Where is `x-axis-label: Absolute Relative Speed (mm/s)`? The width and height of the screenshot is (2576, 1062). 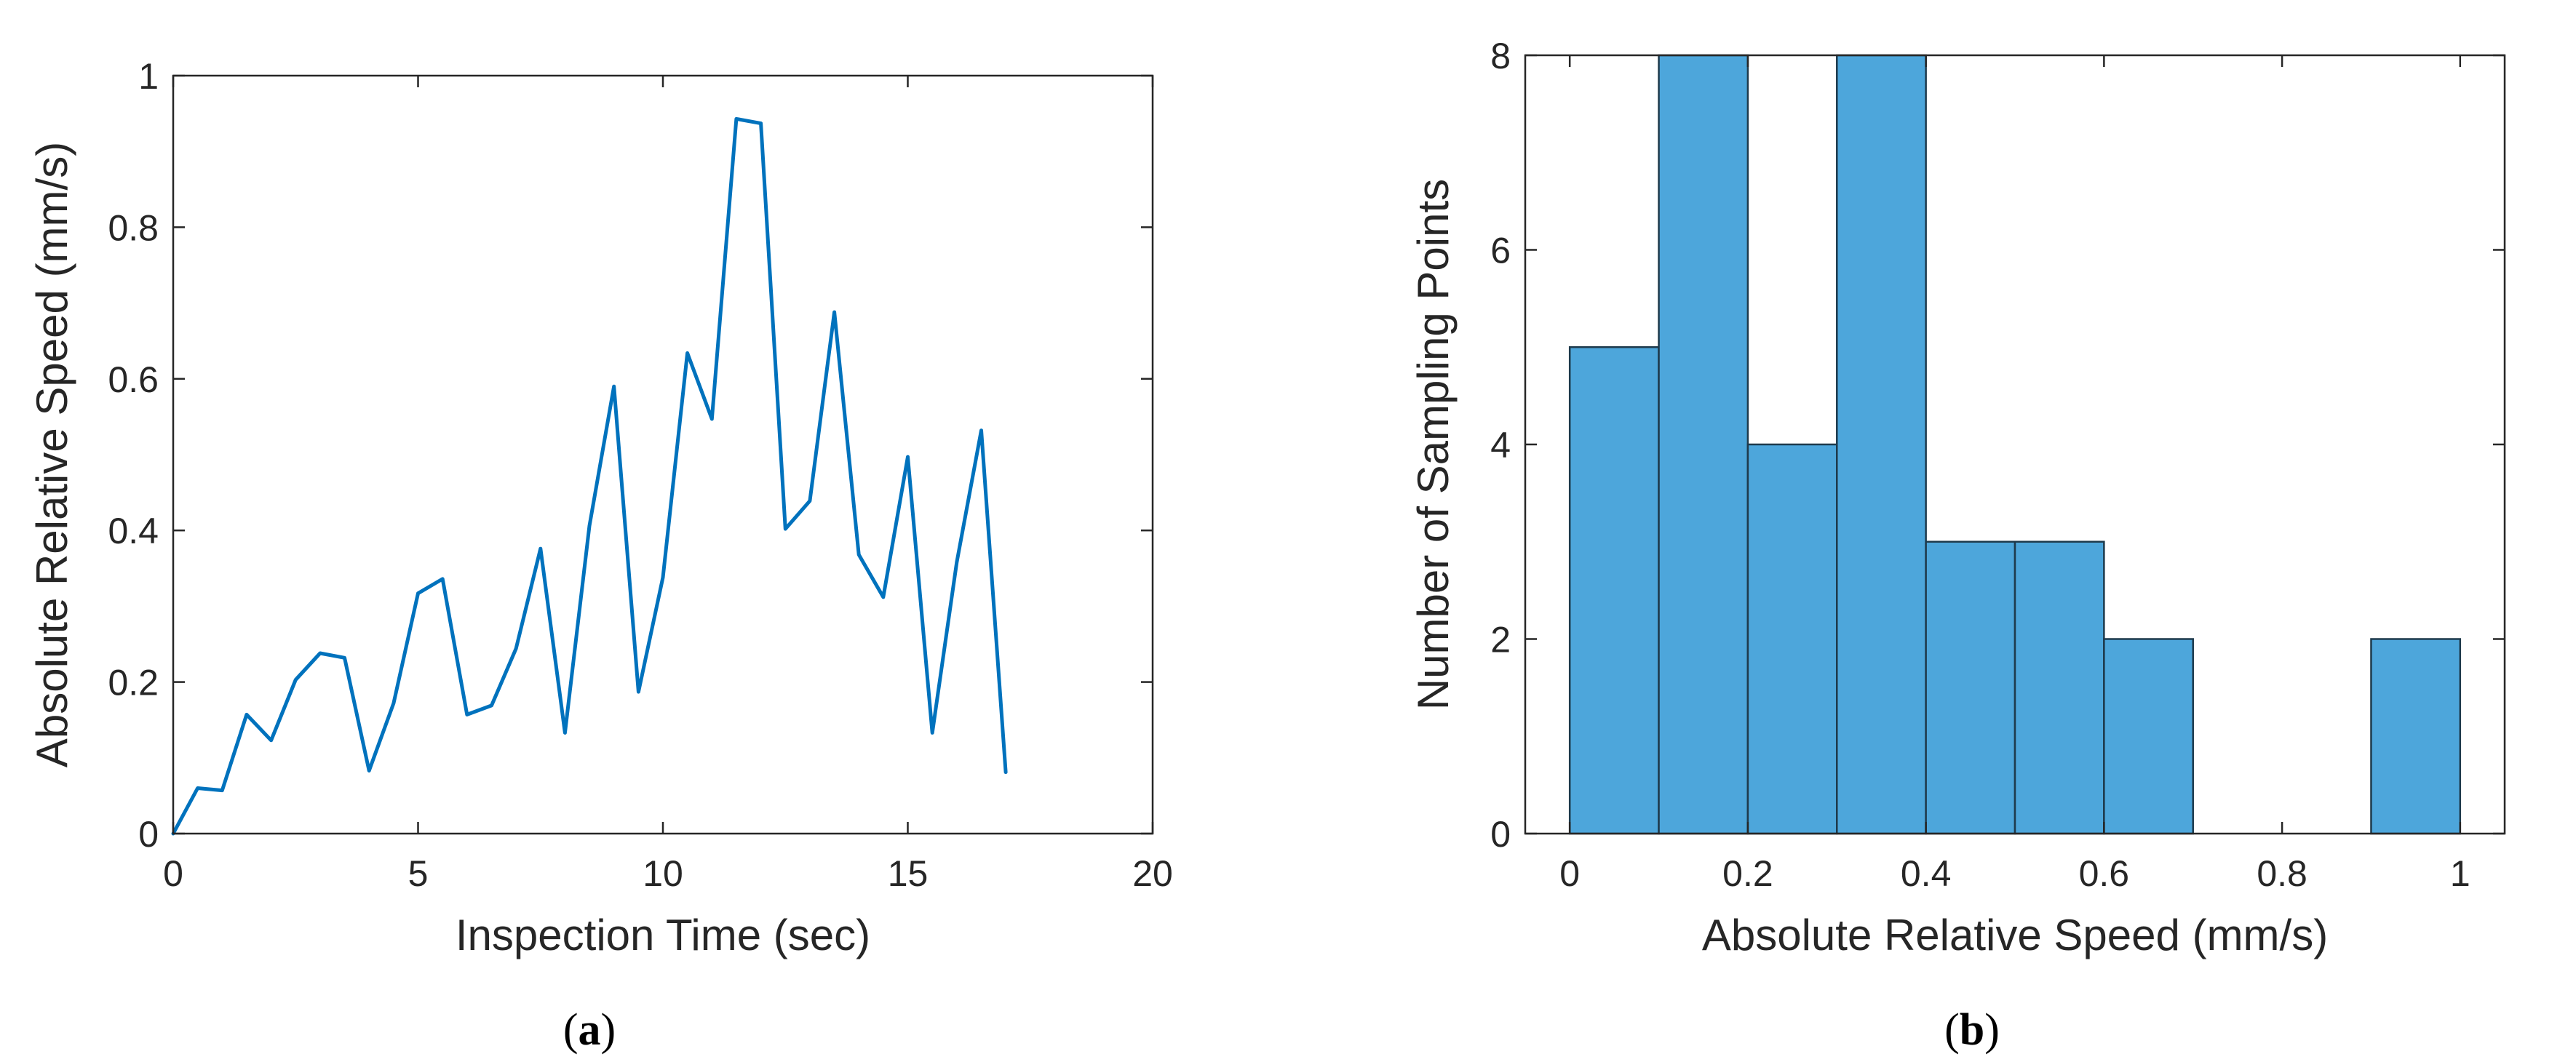
x-axis-label: Absolute Relative Speed (mm/s) is located at coordinates (2015, 935).